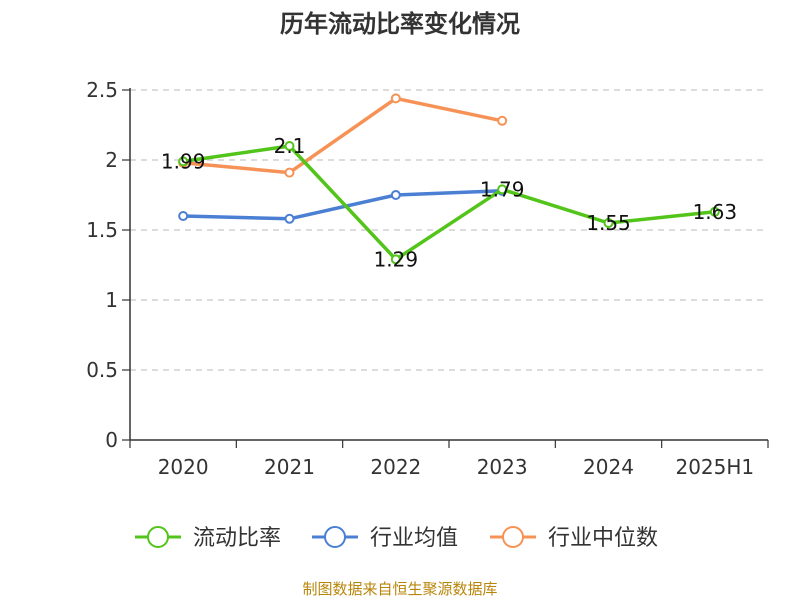  Describe the element at coordinates (608, 467) in the screenshot. I see `x-tick-label: 2024` at that location.